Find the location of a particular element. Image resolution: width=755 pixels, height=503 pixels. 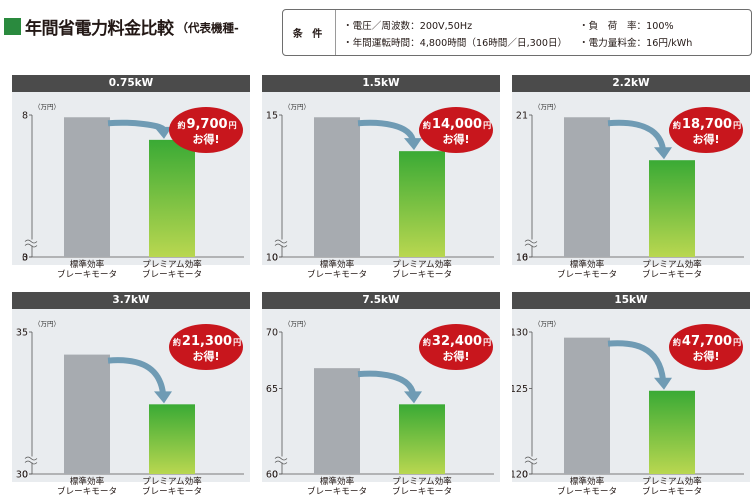

y-tick-label: 60 is located at coordinates (272, 475).